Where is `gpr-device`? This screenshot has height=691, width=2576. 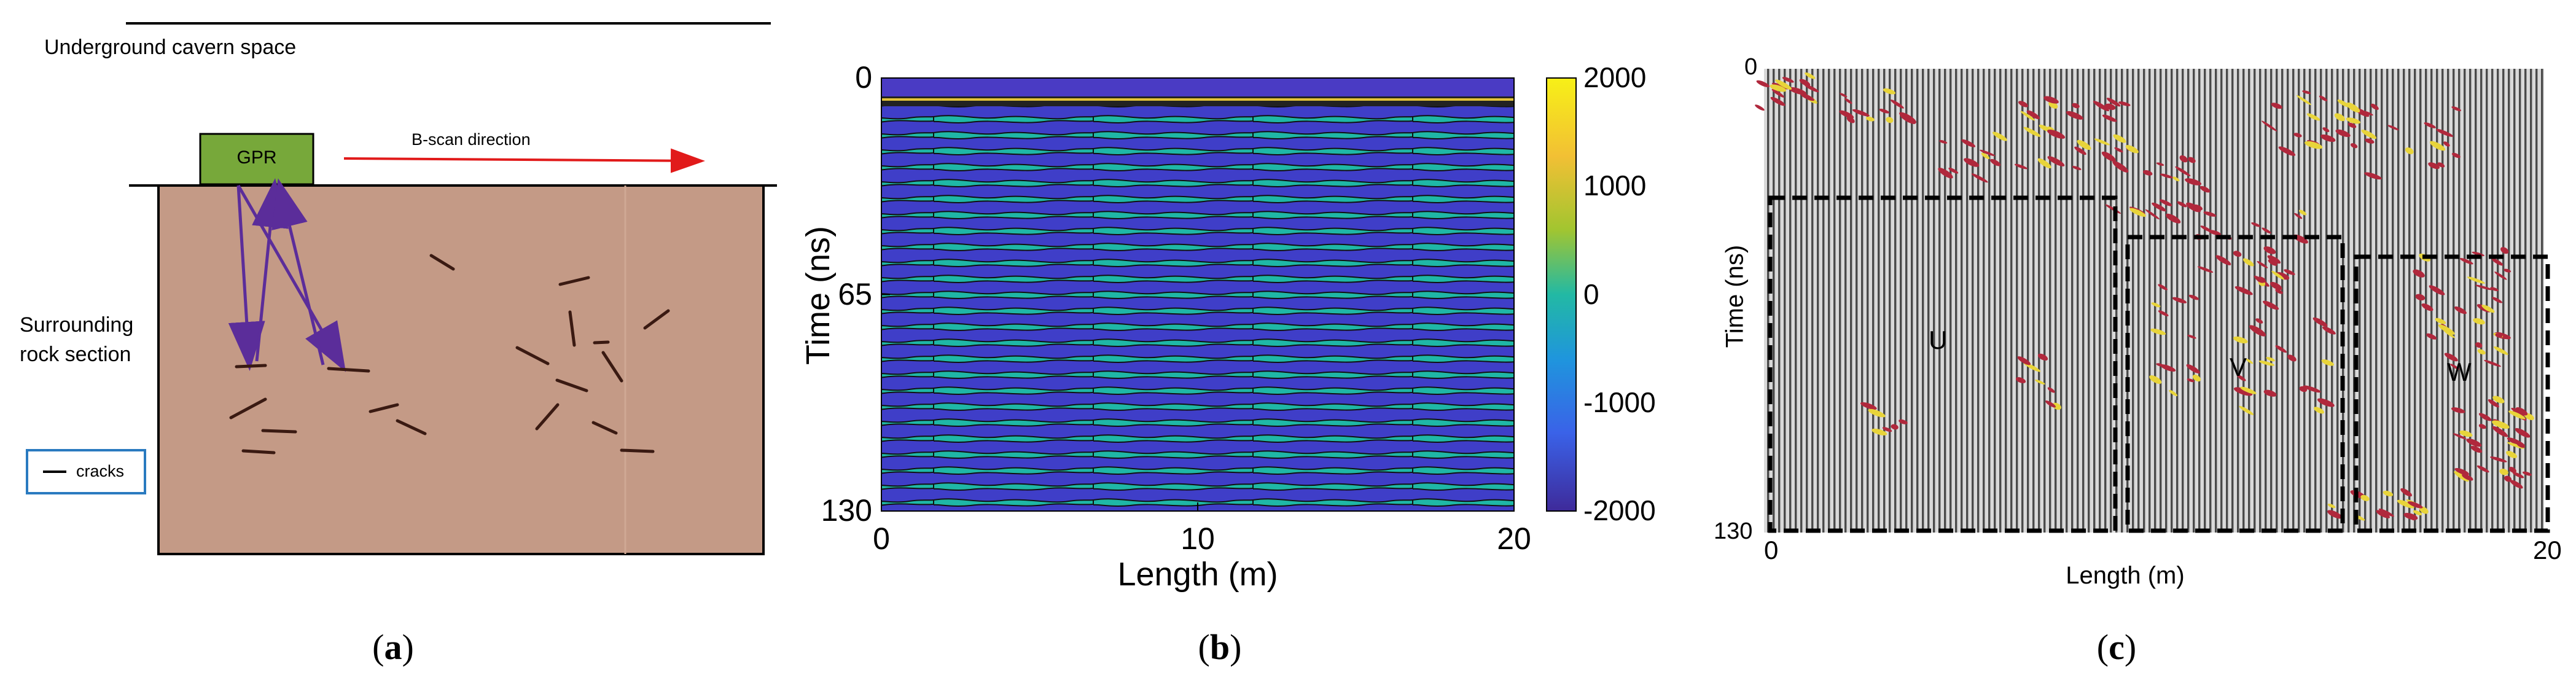 gpr-device is located at coordinates (256, 159).